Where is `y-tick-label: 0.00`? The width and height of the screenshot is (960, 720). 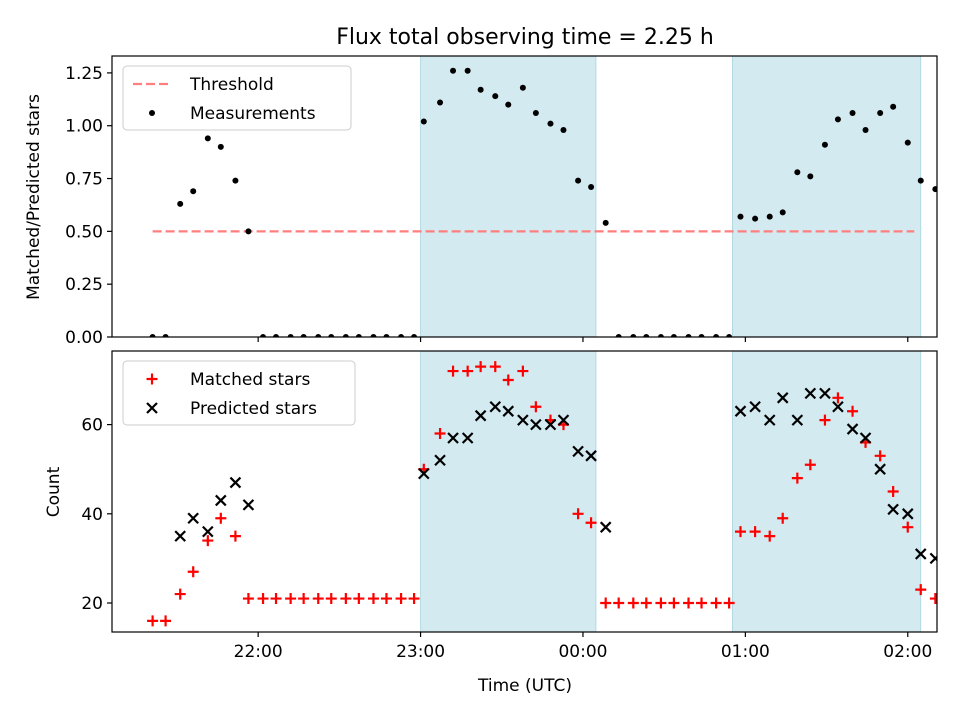 y-tick-label: 0.00 is located at coordinates (84, 338).